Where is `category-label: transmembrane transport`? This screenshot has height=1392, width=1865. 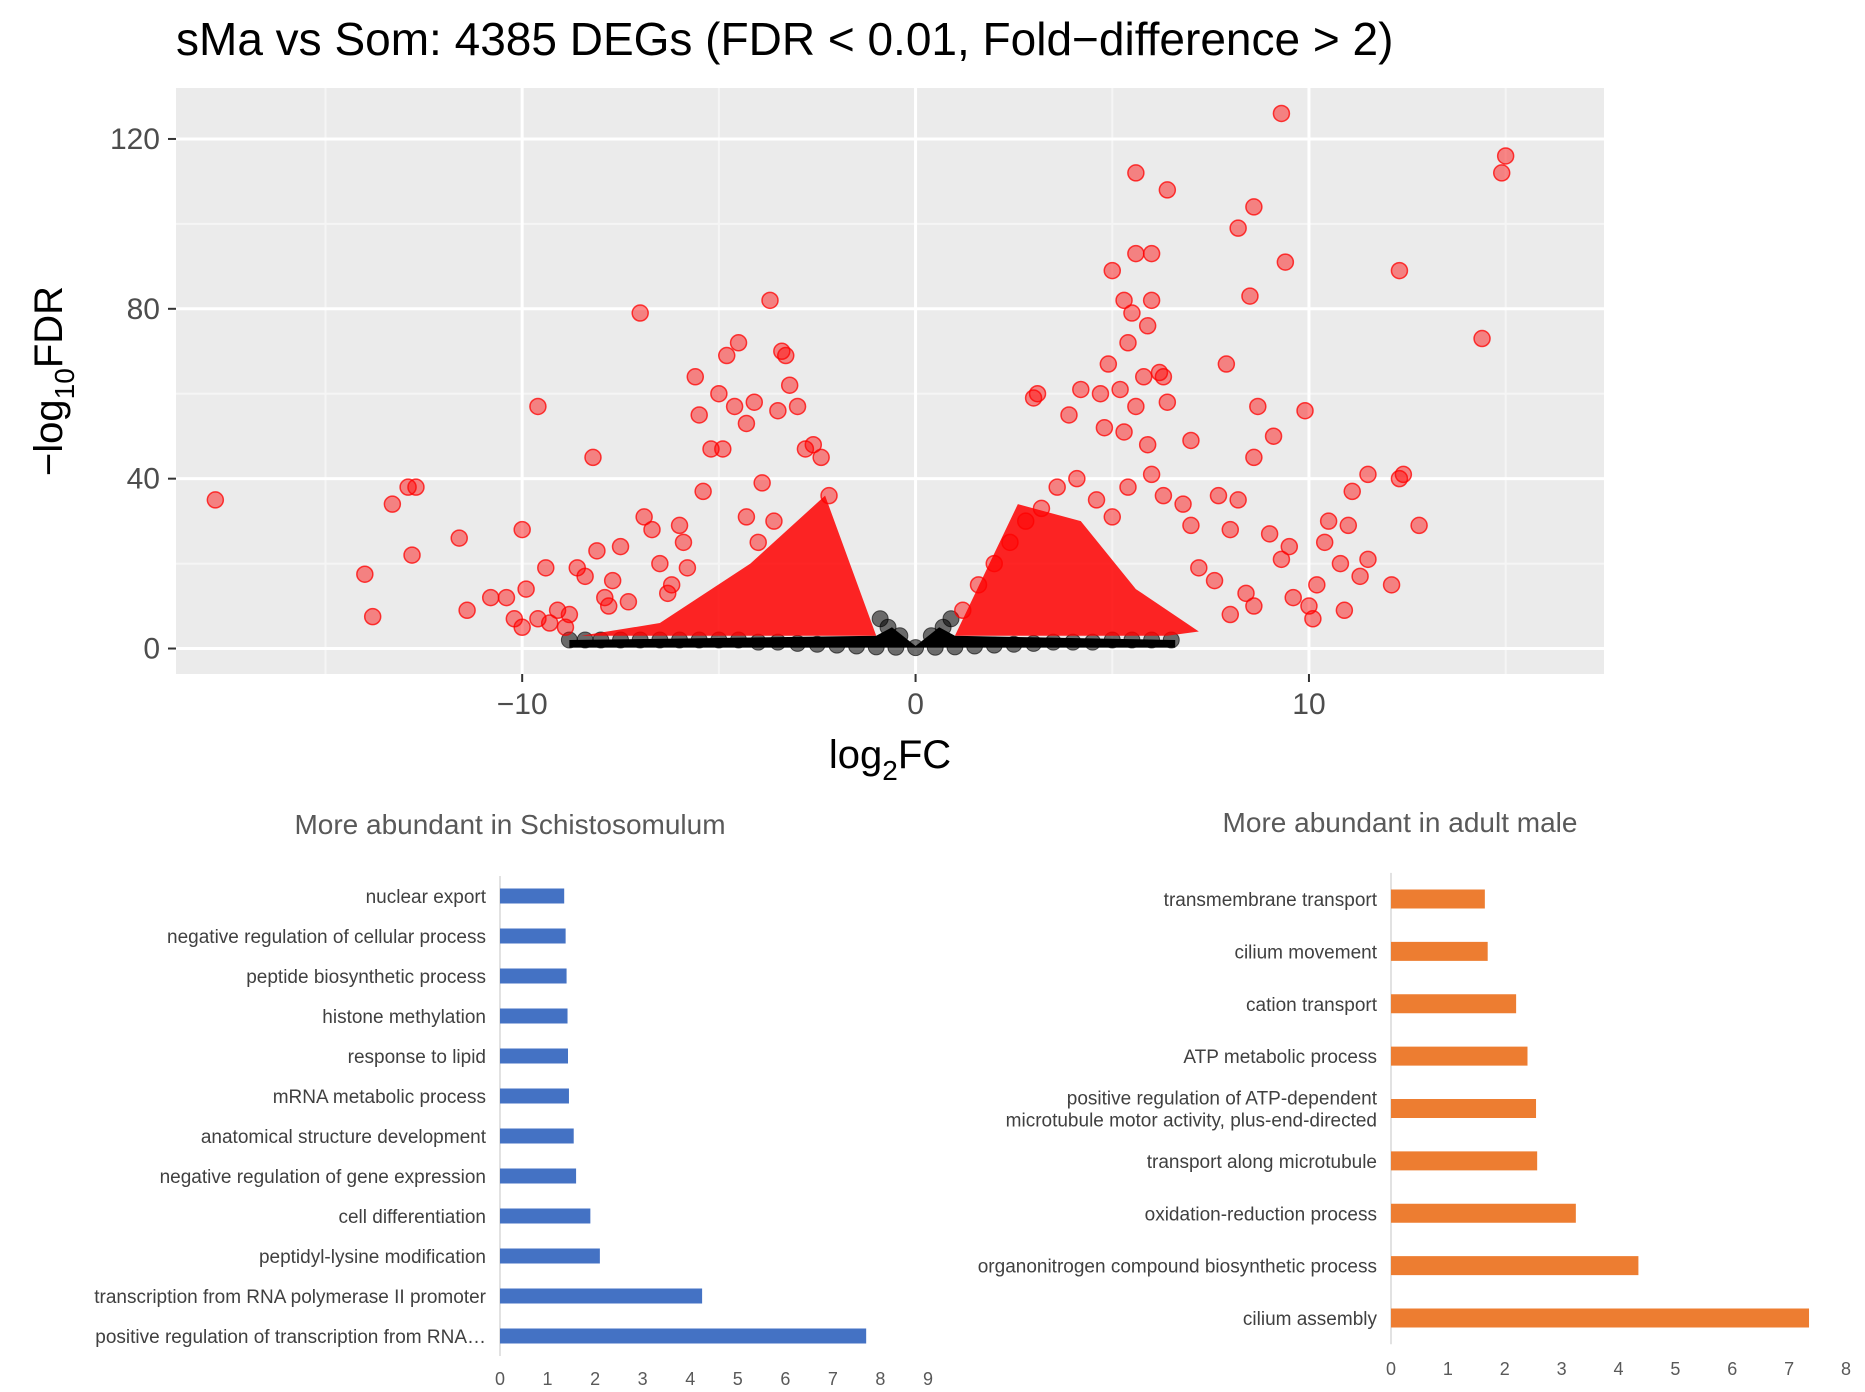
category-label: transmembrane transport is located at coordinates (1271, 900).